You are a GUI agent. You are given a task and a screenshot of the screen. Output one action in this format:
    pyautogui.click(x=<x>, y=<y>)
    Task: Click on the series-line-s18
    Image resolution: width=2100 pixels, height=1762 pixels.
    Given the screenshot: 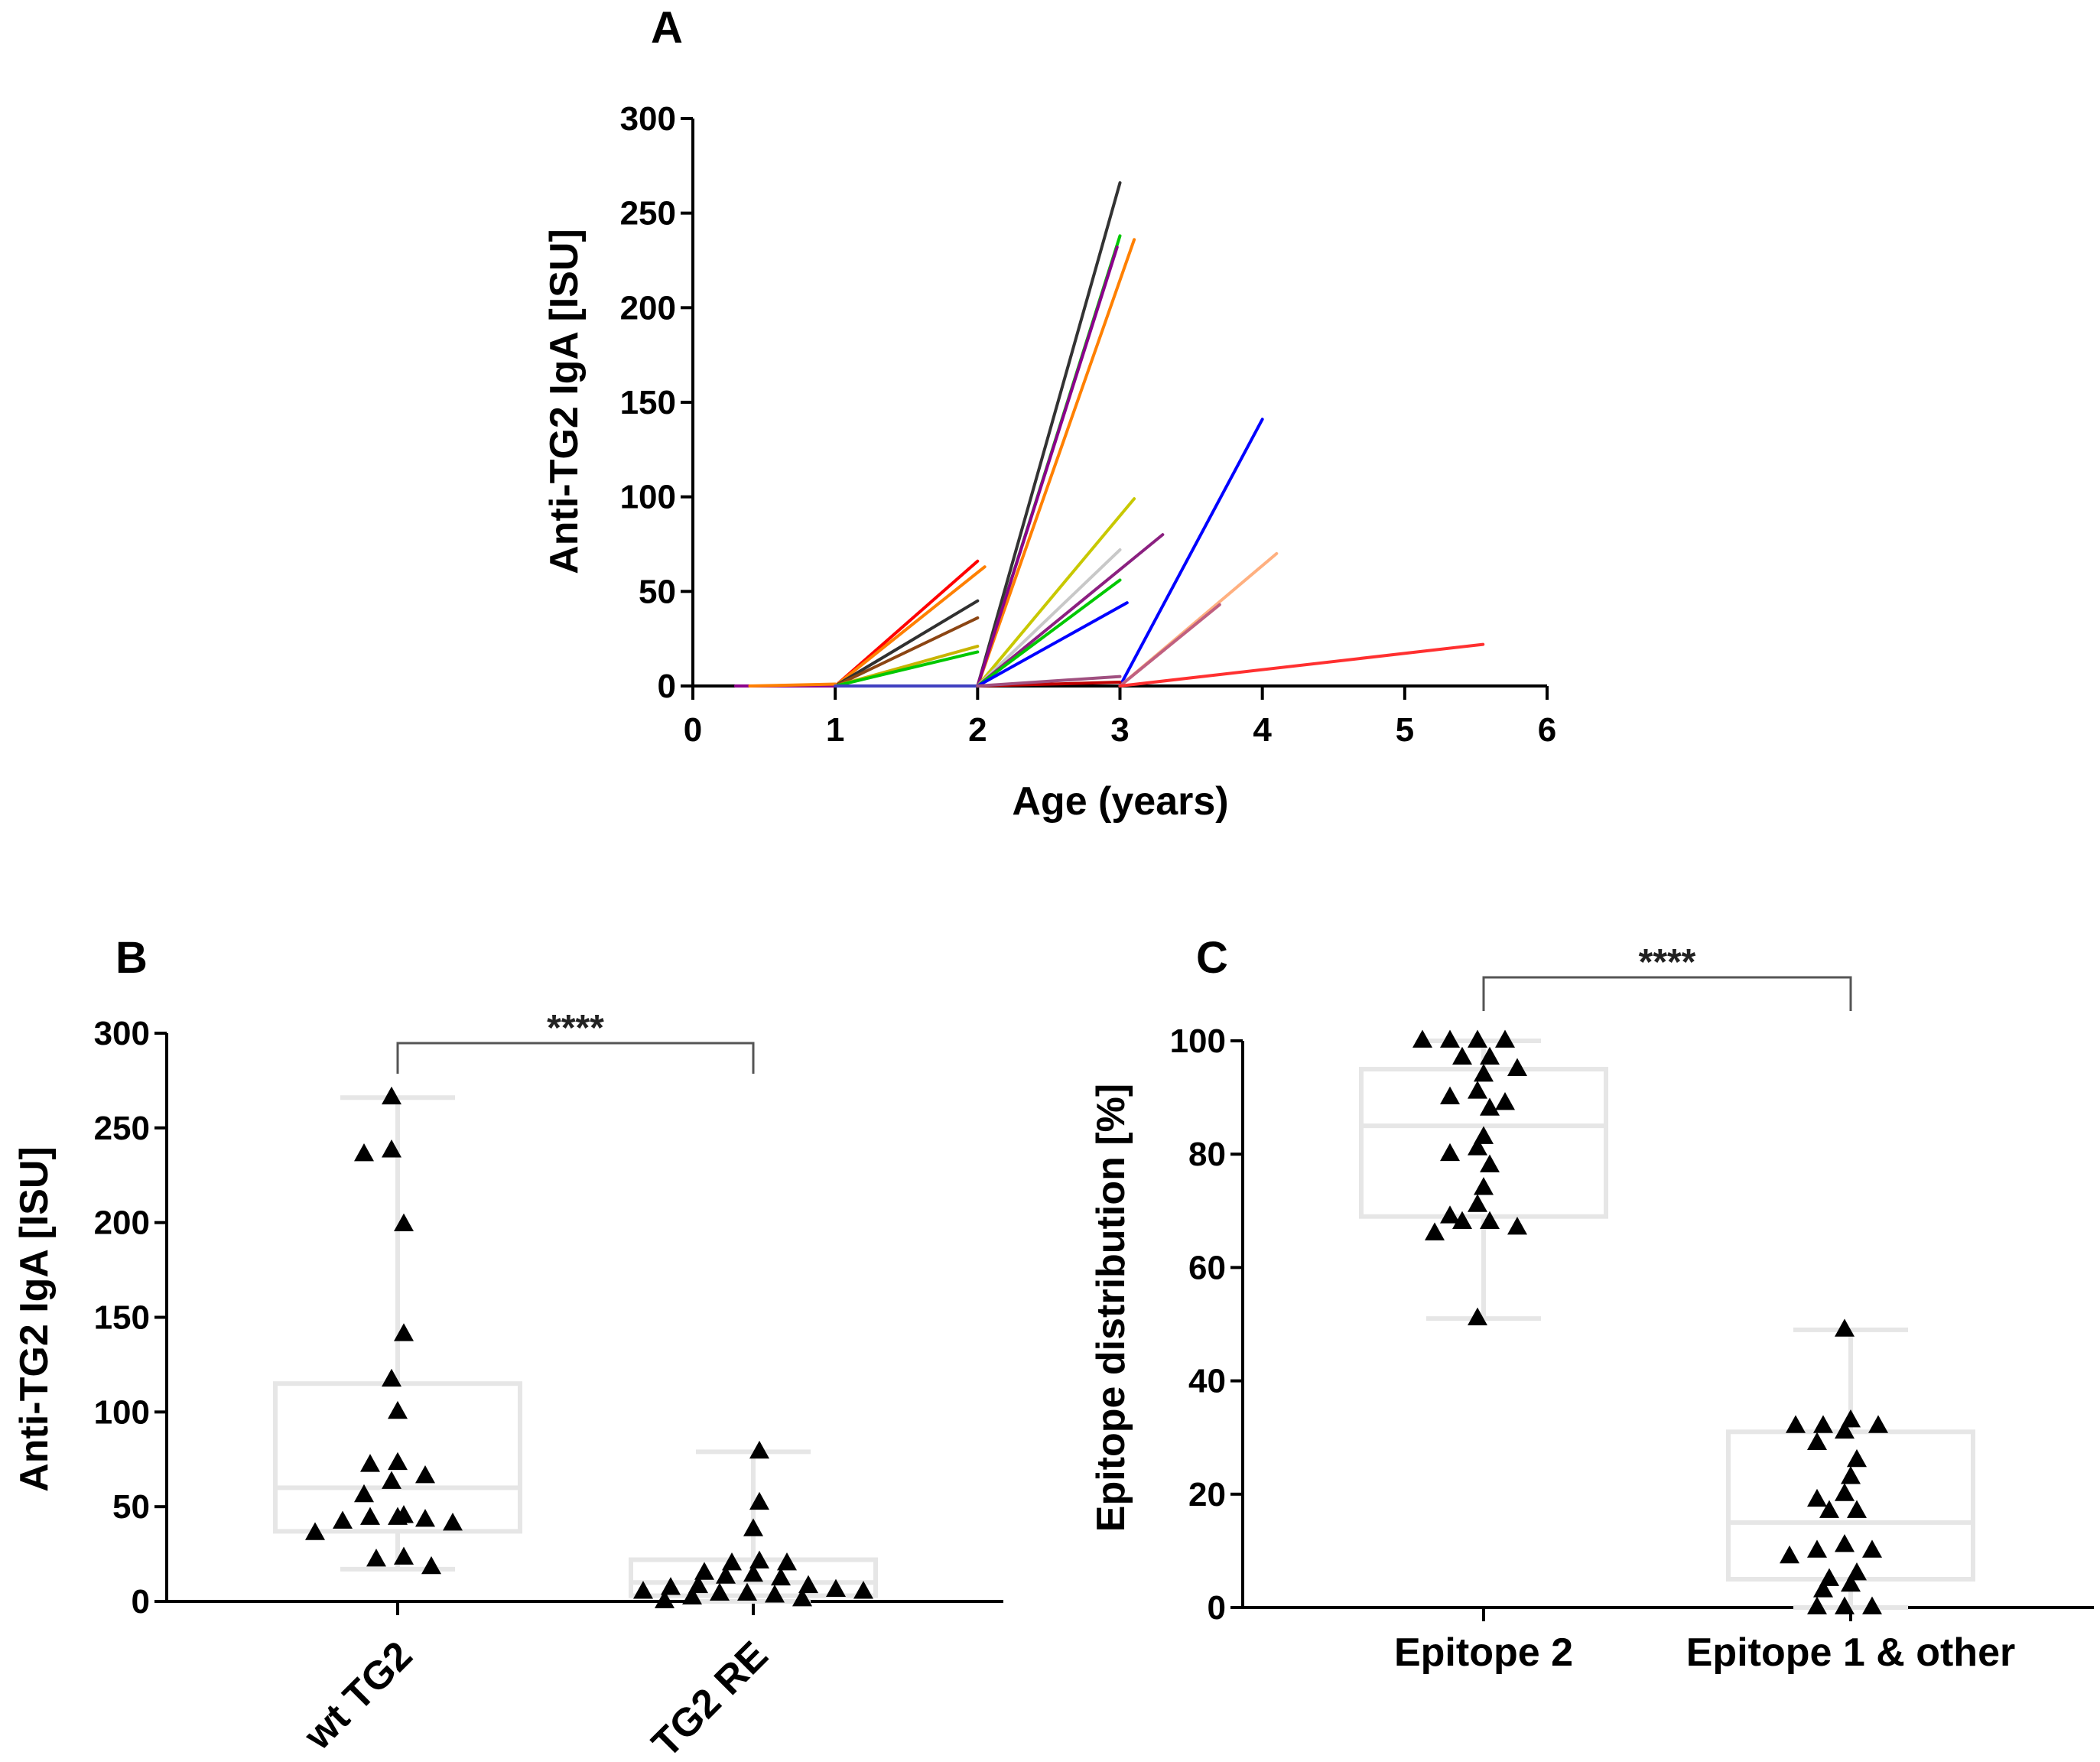 What is the action you would take?
    pyautogui.click(x=1170, y=645)
    